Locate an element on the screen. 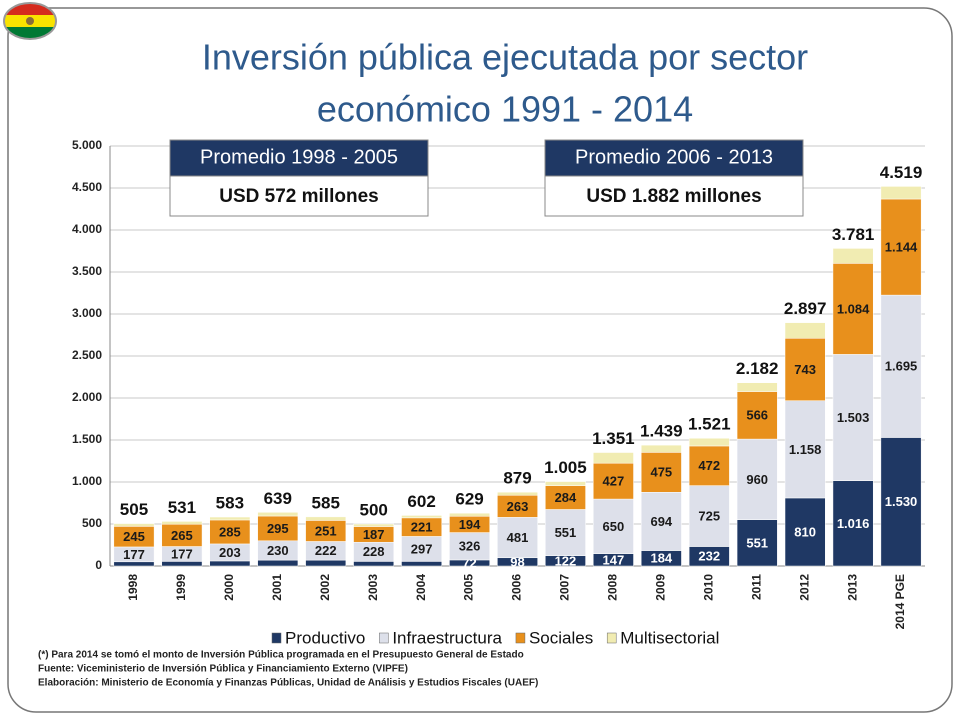 Image resolution: width=960 pixels, height=725 pixels. data-label: 285 is located at coordinates (230, 531).